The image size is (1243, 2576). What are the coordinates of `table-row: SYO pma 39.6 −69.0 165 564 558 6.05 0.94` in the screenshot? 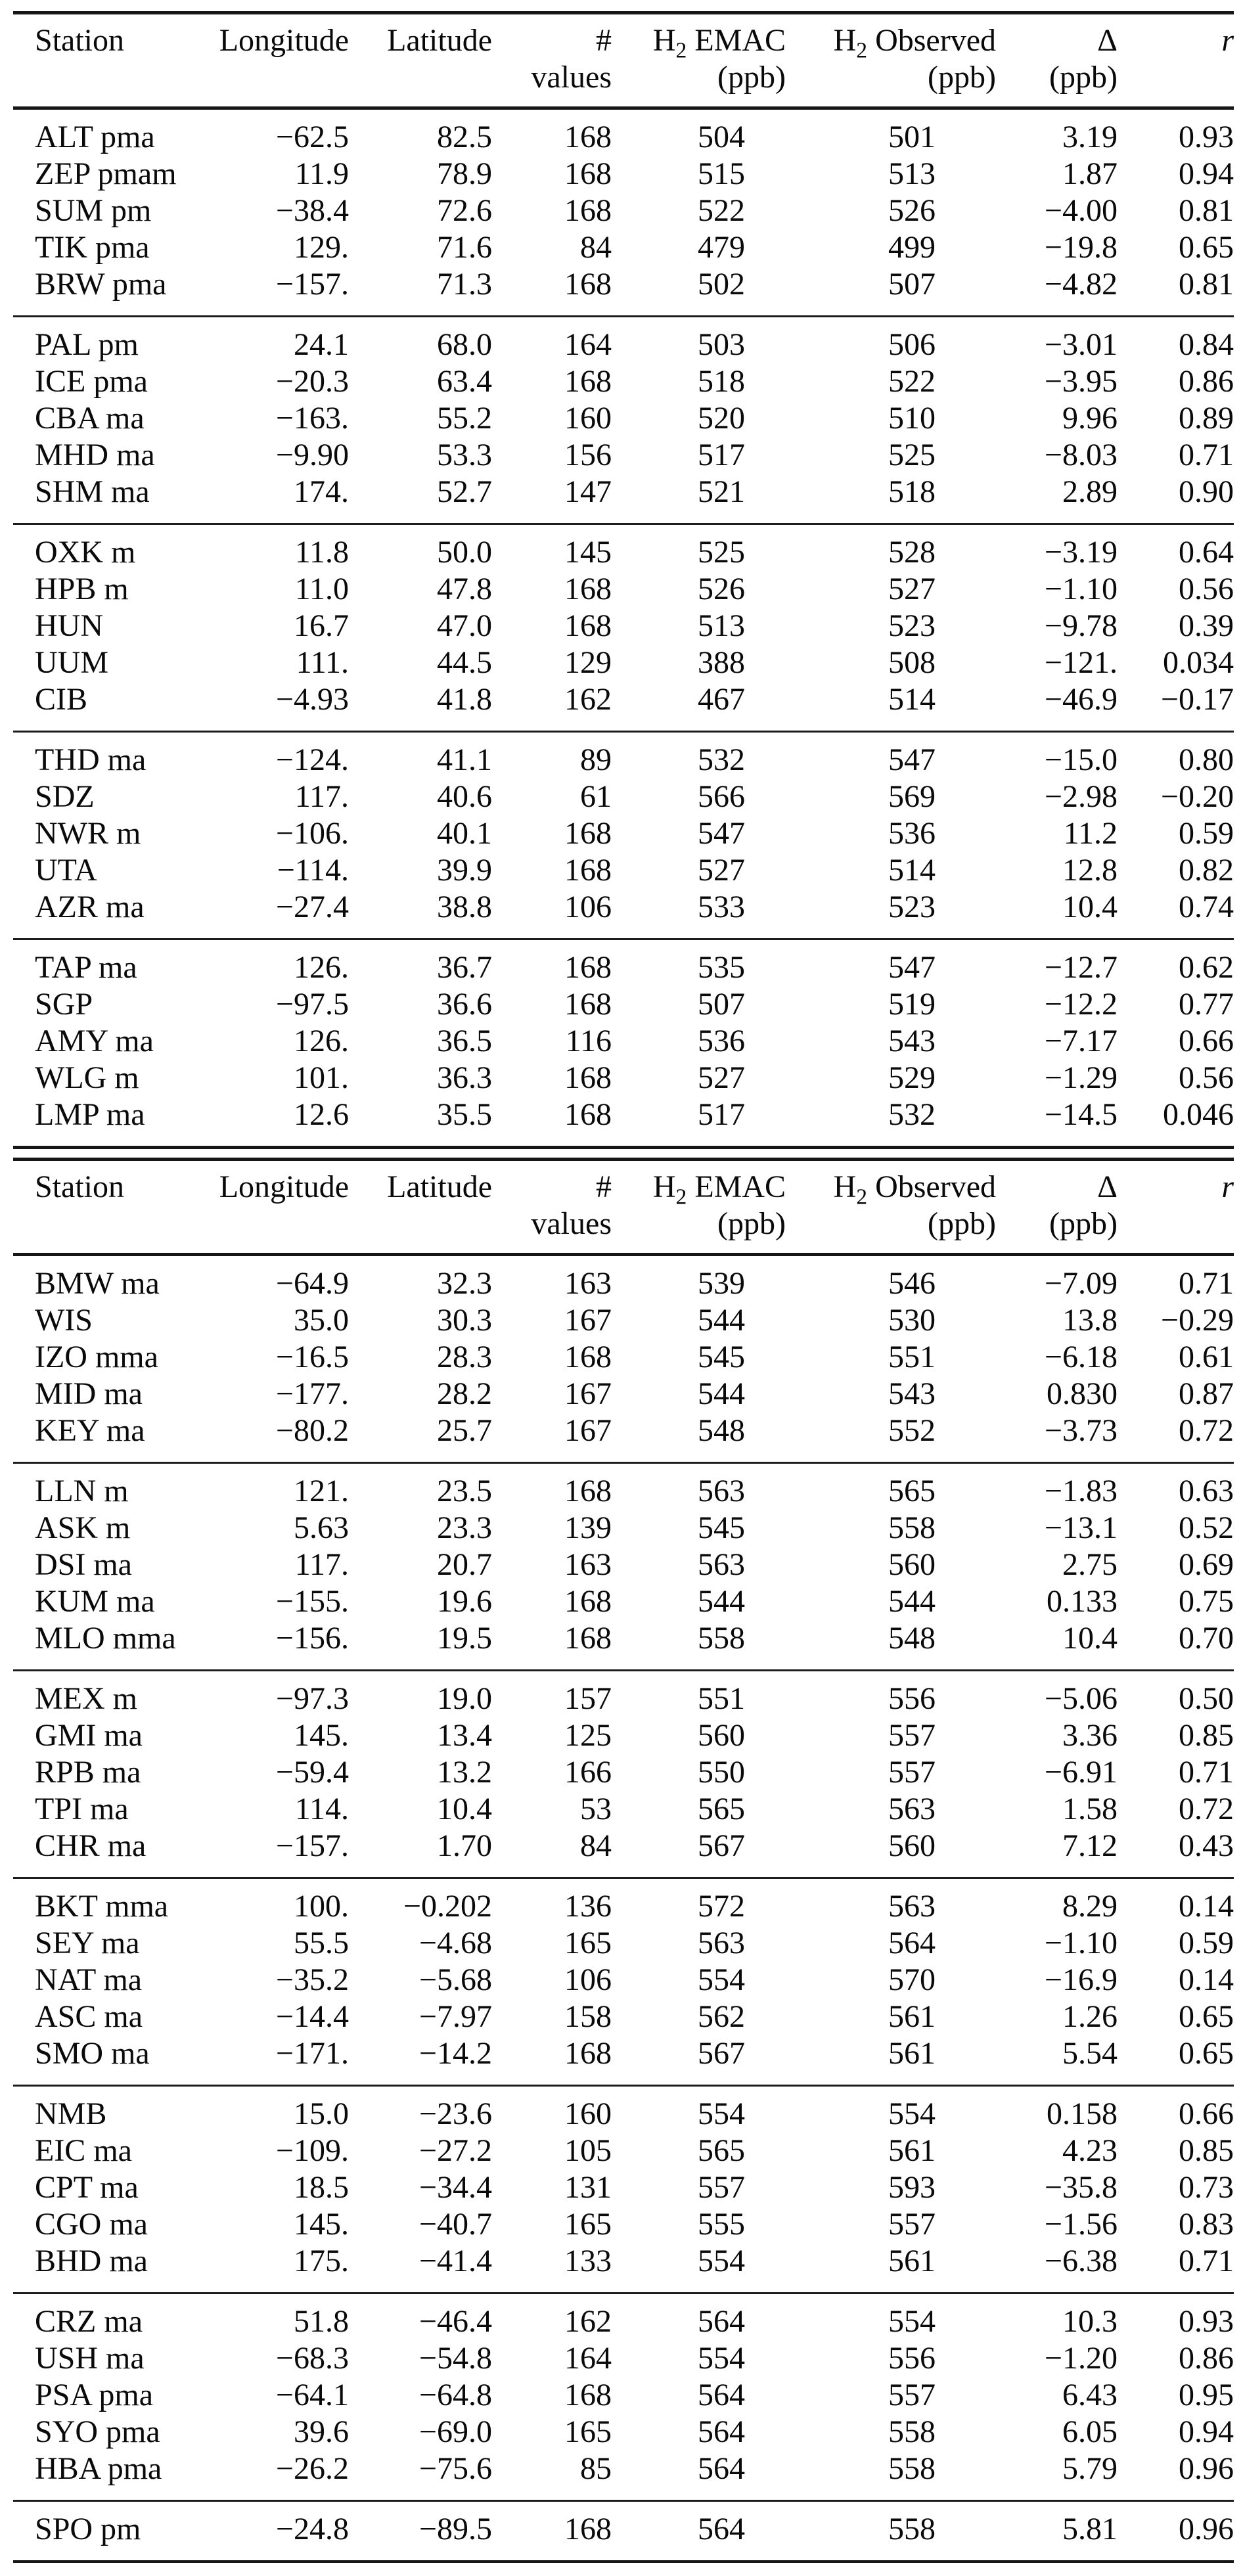 It's located at (623, 2432).